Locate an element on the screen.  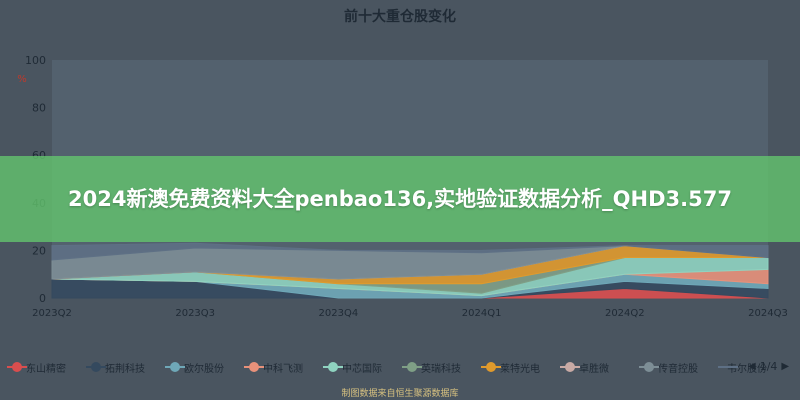
y-tick-label: 0 is located at coordinates (42, 298).